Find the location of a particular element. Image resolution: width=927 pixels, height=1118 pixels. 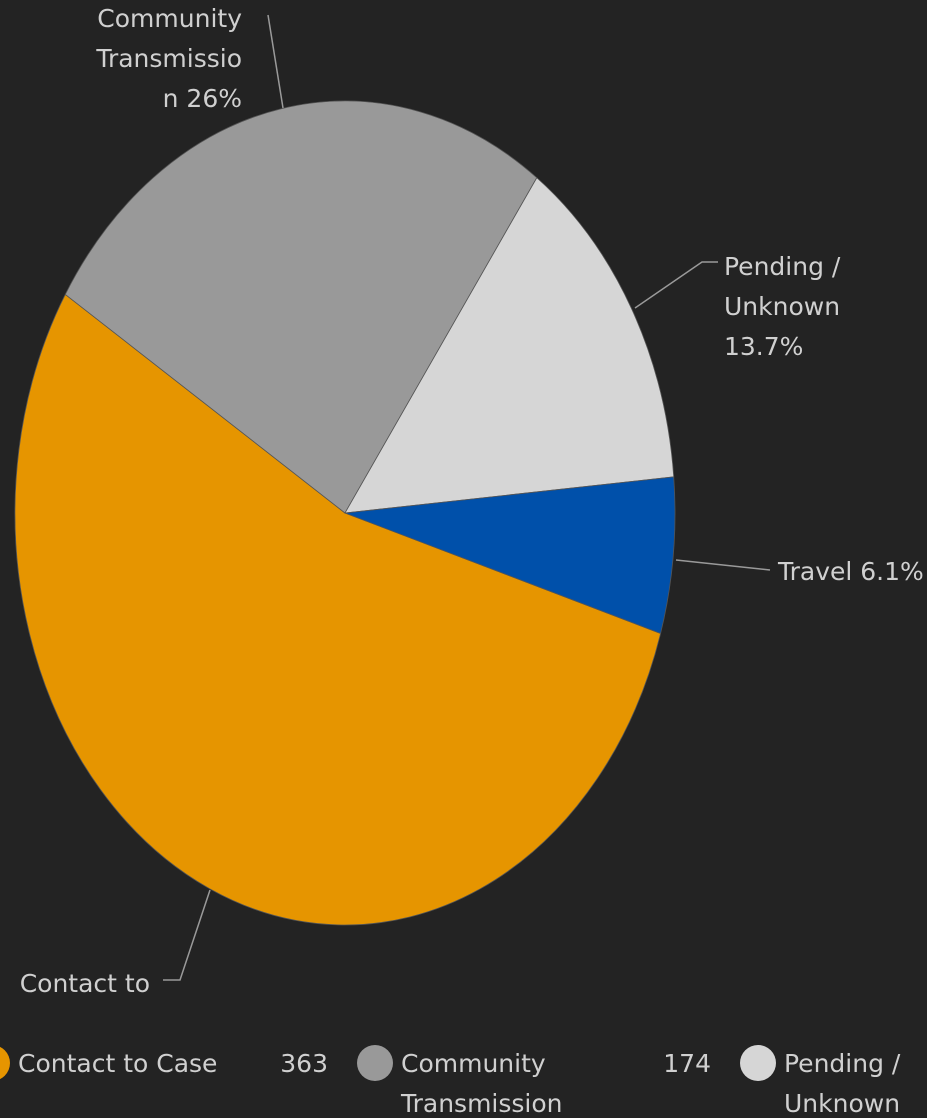

slice-label: Transmissio is located at coordinates (168, 58).